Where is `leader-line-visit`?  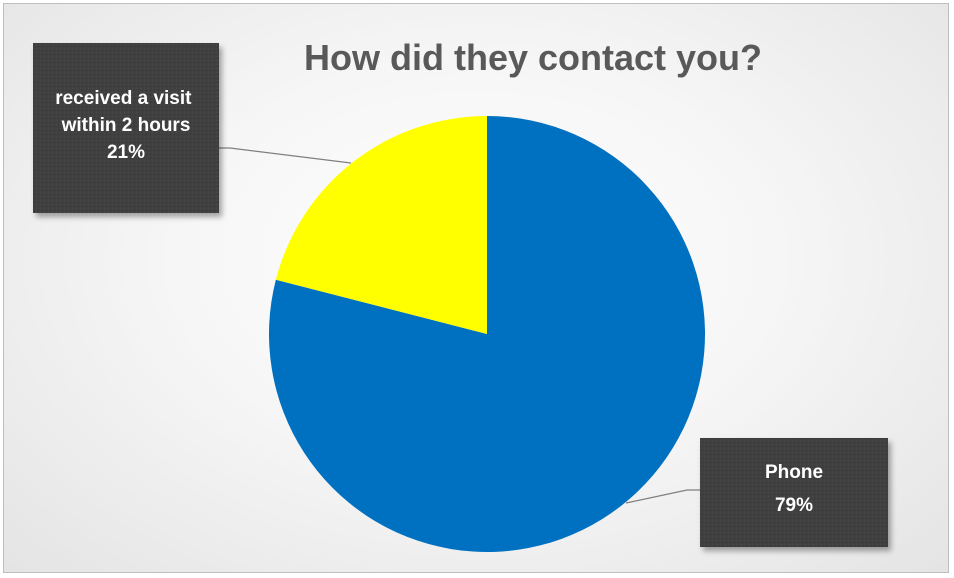 leader-line-visit is located at coordinates (285, 155).